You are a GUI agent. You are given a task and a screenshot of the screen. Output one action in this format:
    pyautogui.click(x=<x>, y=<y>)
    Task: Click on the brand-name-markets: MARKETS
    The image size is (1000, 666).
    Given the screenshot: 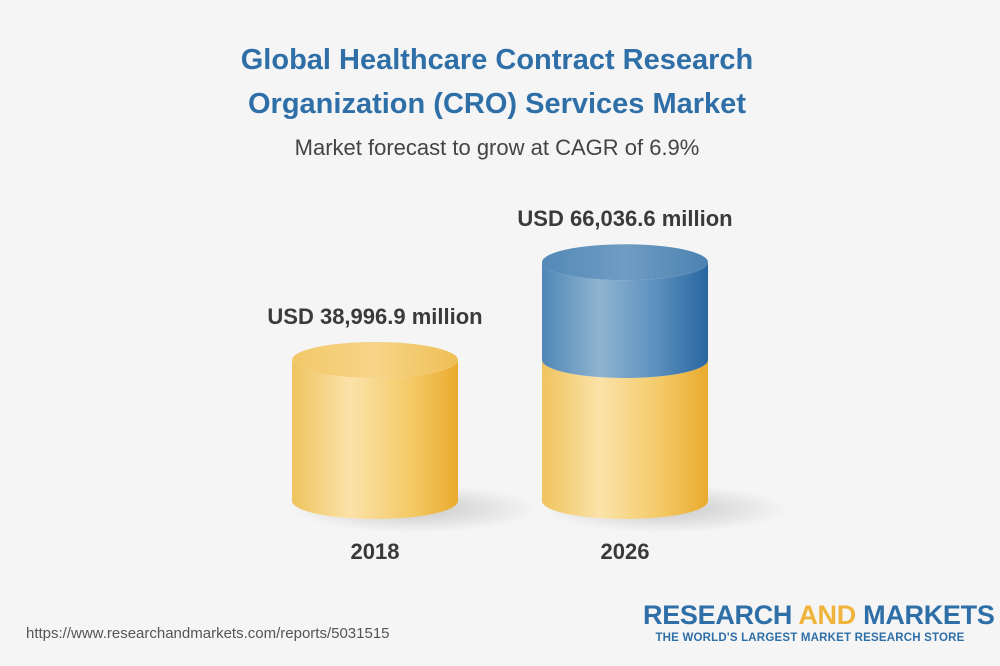 What is the action you would take?
    pyautogui.click(x=925, y=615)
    